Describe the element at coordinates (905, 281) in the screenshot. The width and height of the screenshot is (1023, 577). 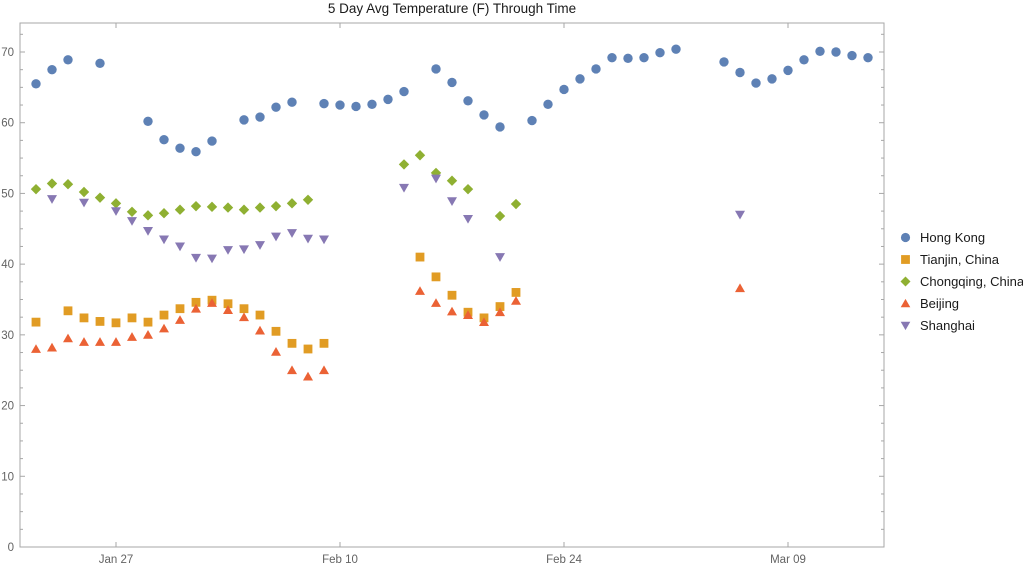
I see `diamond-marker-icon` at that location.